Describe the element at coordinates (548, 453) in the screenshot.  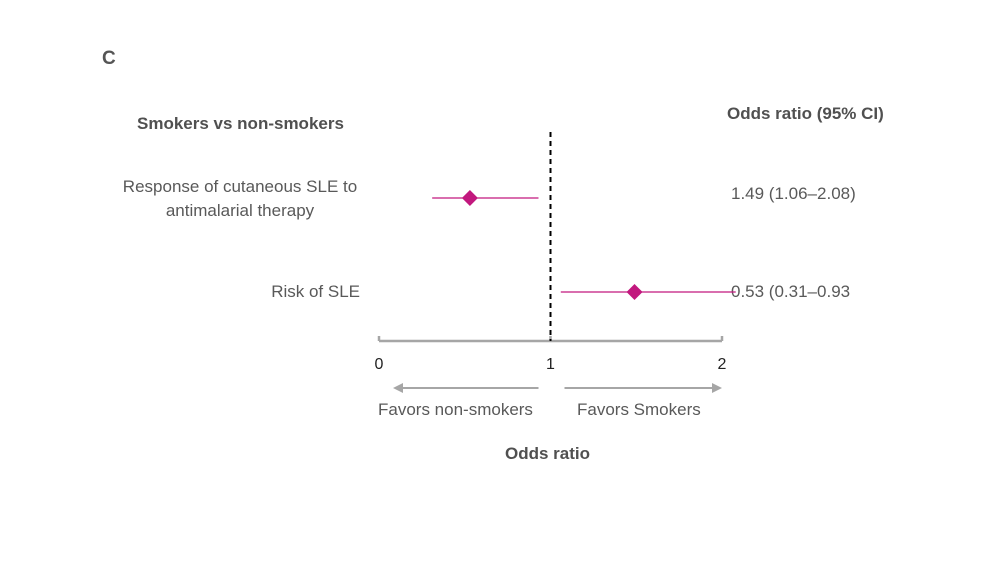
I see `x-axis-title: Odds ratio` at that location.